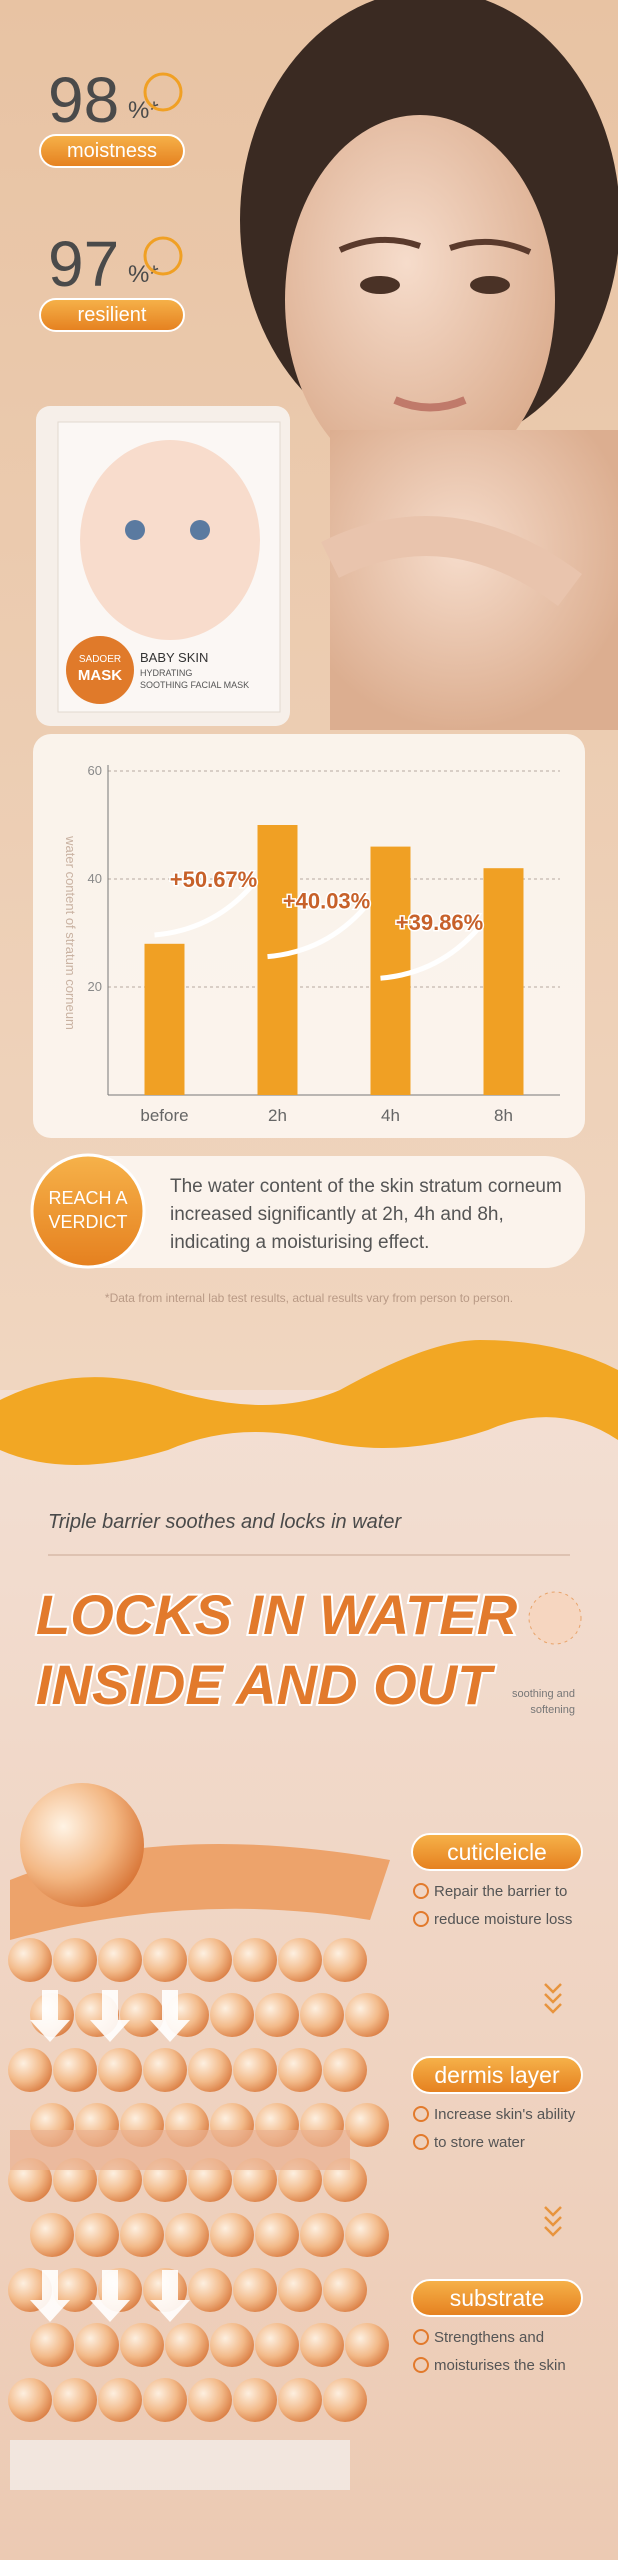  What do you see at coordinates (277, 1614) in the screenshot?
I see `headline-line: LOCKS IN WATER` at bounding box center [277, 1614].